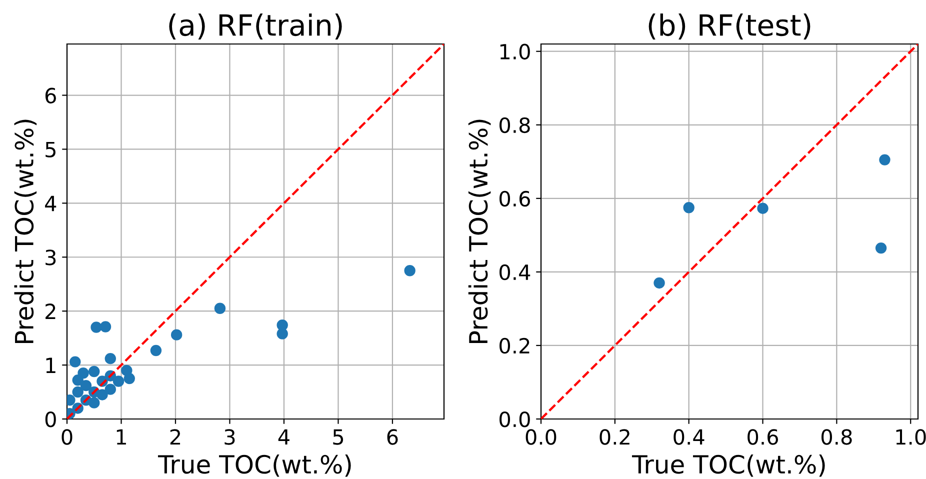  Describe the element at coordinates (51, 365) in the screenshot. I see `y-tick-label: 1` at that location.